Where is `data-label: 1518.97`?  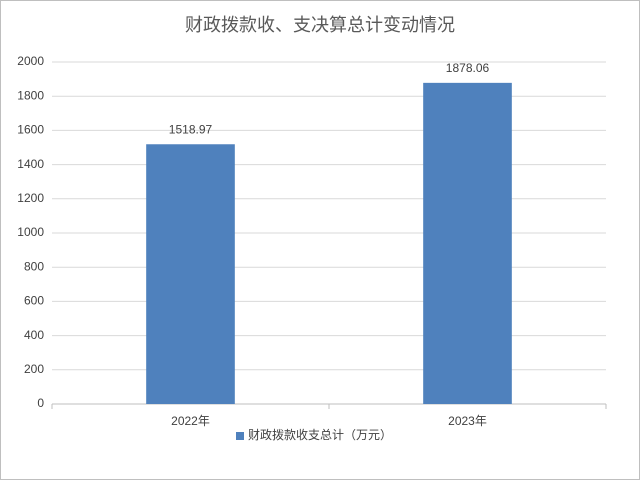
data-label: 1518.97 is located at coordinates (191, 129).